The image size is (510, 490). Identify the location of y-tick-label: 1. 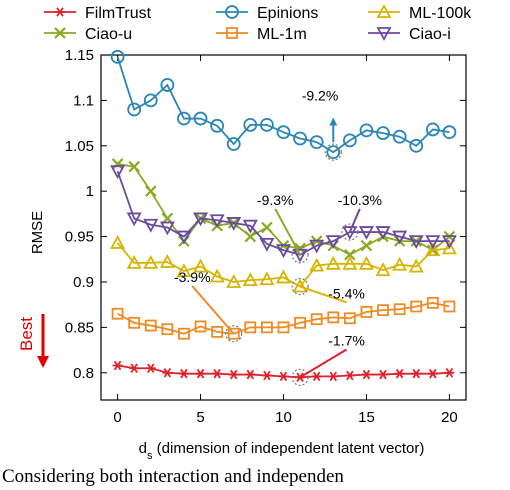
(90, 191).